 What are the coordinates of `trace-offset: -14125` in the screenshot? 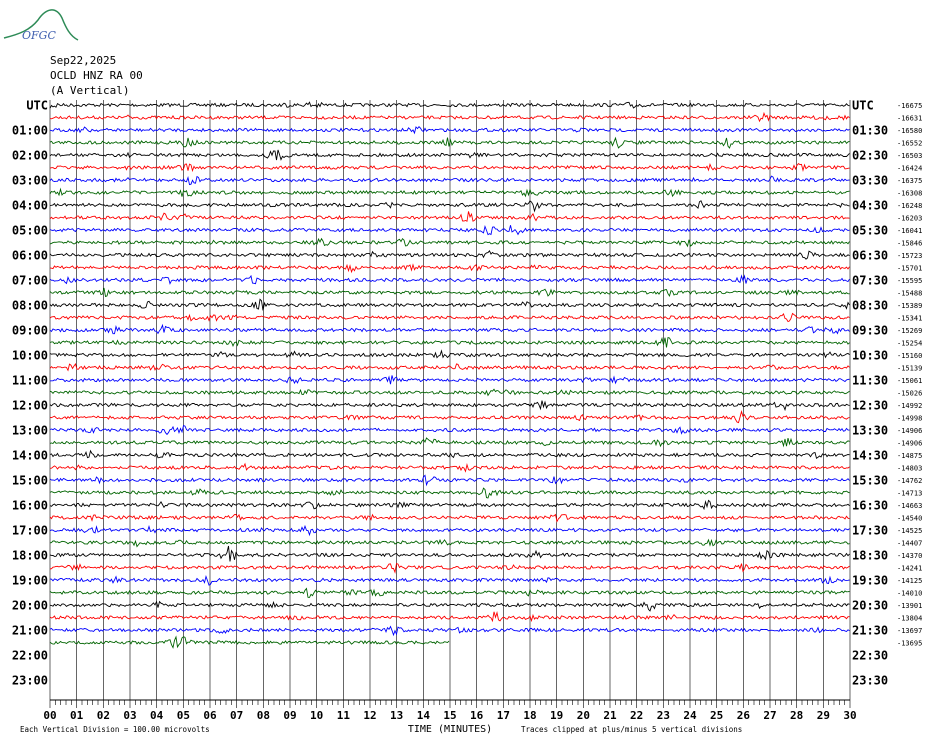 It's located at (909, 581).